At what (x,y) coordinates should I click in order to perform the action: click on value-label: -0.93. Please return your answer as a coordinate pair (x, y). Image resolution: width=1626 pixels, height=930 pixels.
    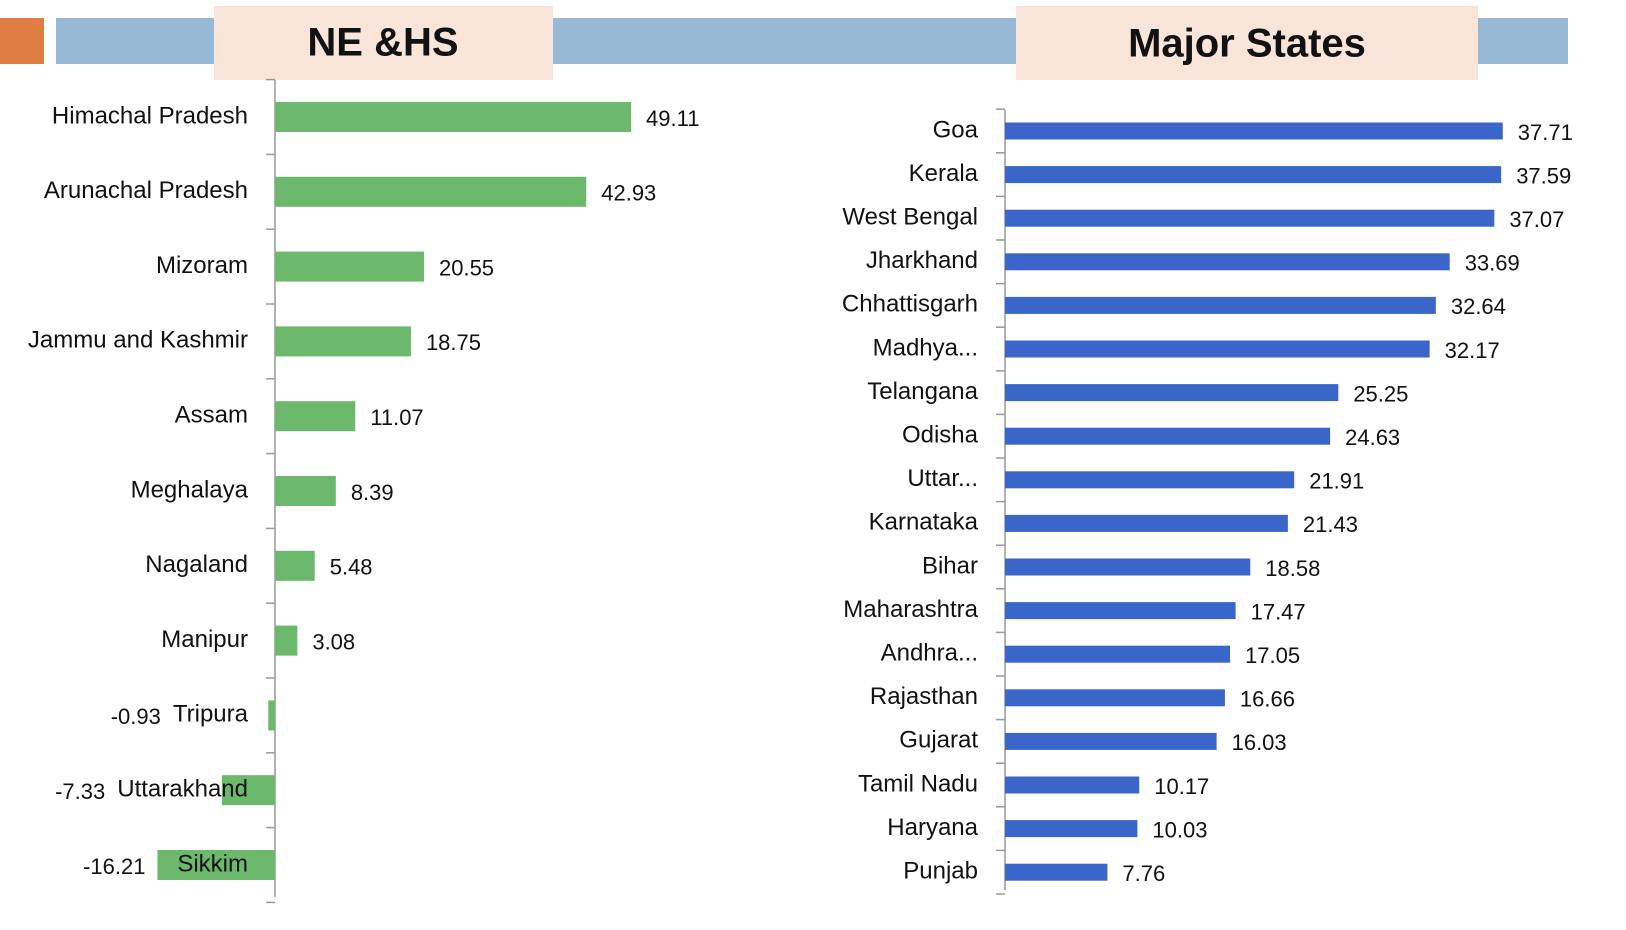
    Looking at the image, I should click on (136, 716).